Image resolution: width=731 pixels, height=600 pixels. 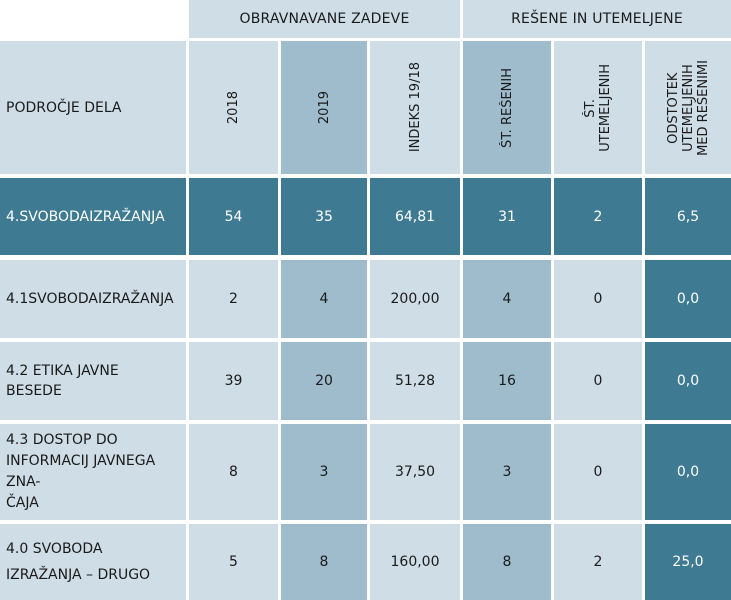 I want to click on row-2-index: 51,28, so click(x=415, y=381).